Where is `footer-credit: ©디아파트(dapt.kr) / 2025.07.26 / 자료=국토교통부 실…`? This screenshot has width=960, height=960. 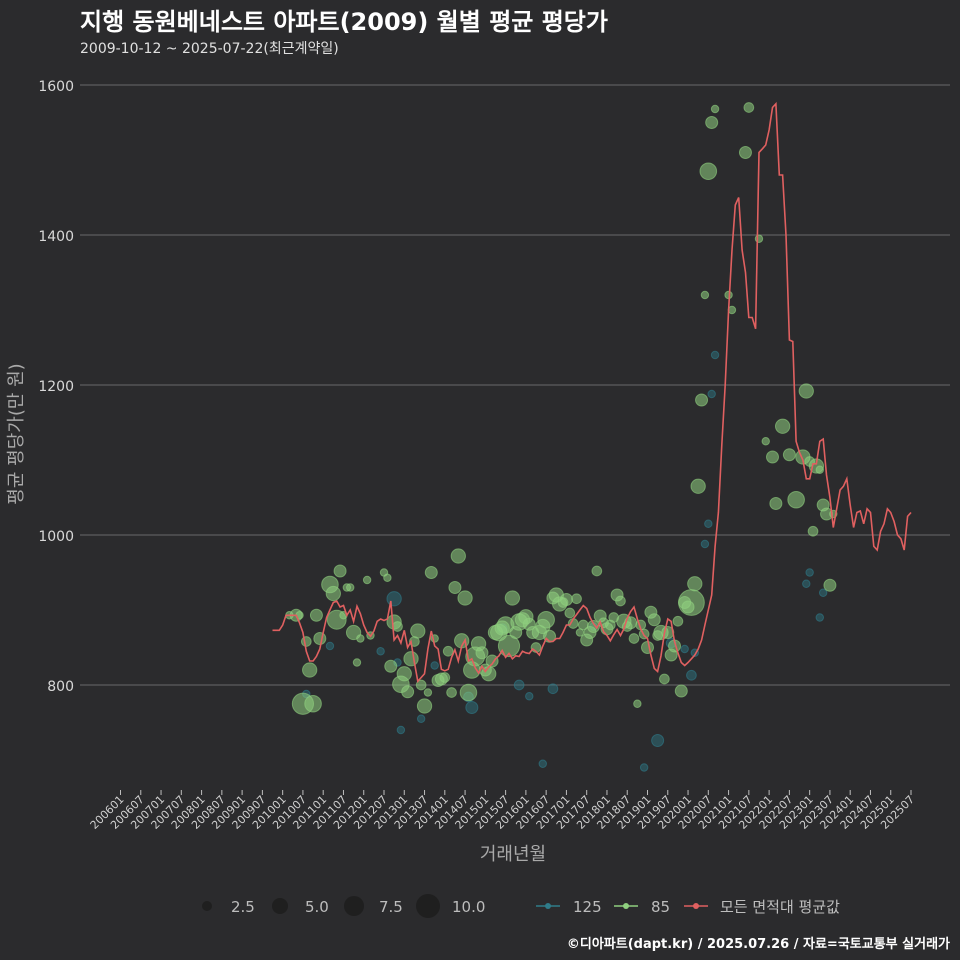 footer-credit: ©디아파트(dapt.kr) / 2025.07.26 / 자료=국토교통부 실… is located at coordinates (758, 944).